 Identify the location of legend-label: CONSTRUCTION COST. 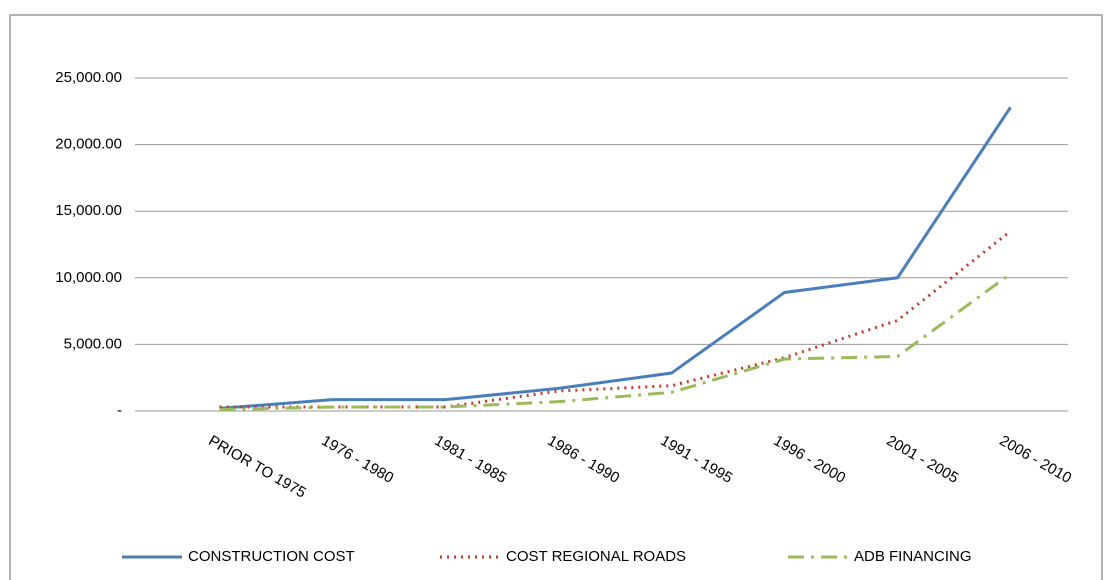
(271, 556).